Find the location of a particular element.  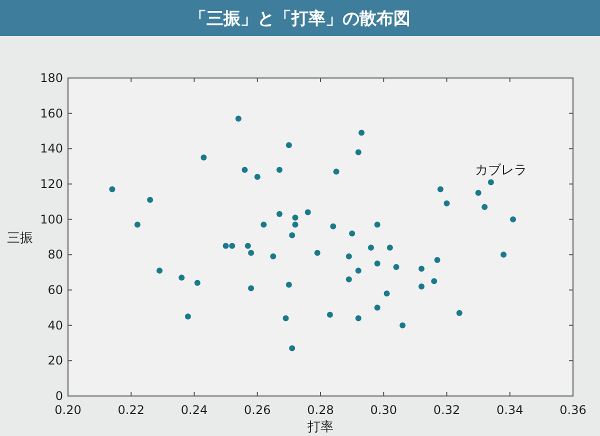

x-tick-label: 0.24 is located at coordinates (194, 410).